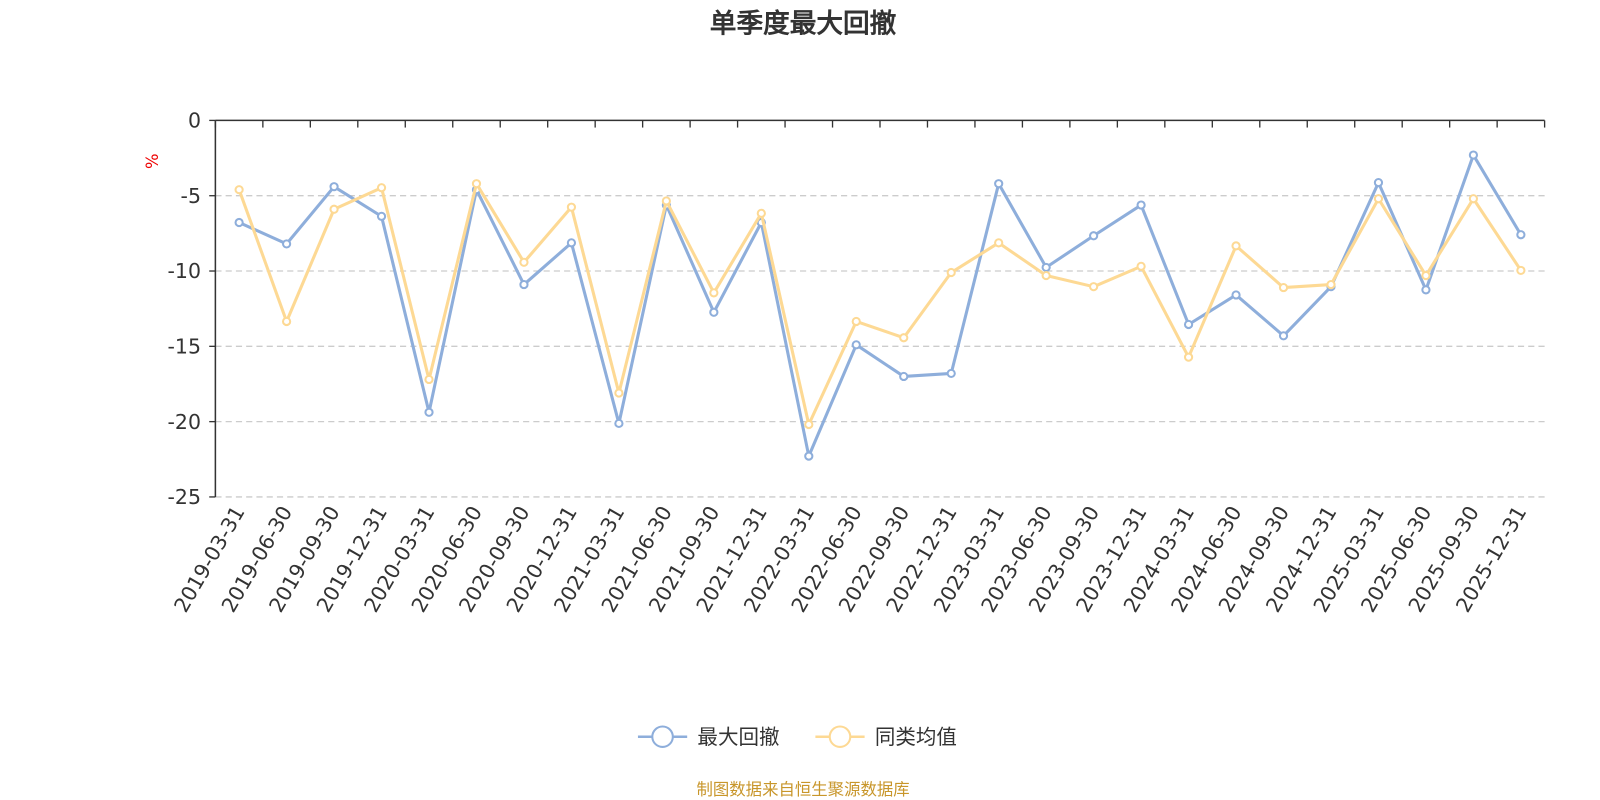  Describe the element at coordinates (738, 737) in the screenshot. I see `legend-label: 最大回撤` at that location.